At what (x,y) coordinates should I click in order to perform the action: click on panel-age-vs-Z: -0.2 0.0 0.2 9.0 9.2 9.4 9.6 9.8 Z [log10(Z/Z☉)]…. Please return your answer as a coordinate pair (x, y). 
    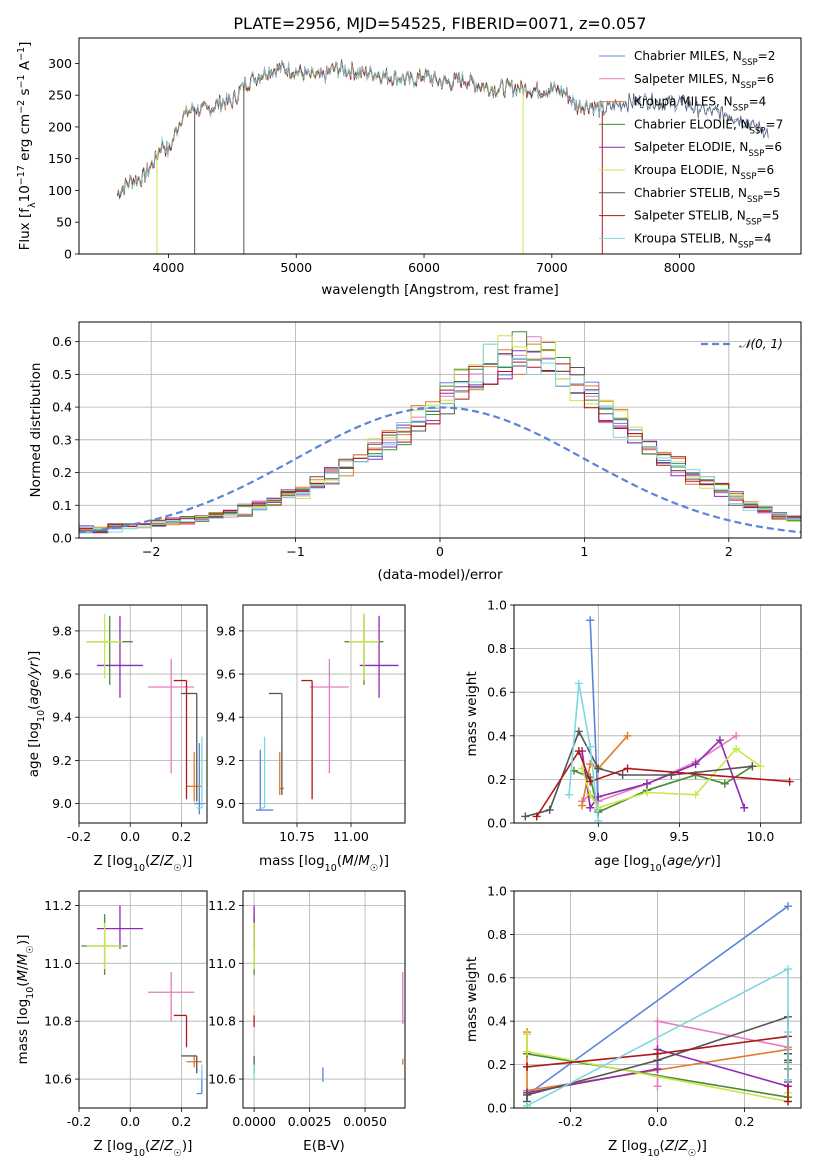
    Looking at the image, I should click on (117, 739).